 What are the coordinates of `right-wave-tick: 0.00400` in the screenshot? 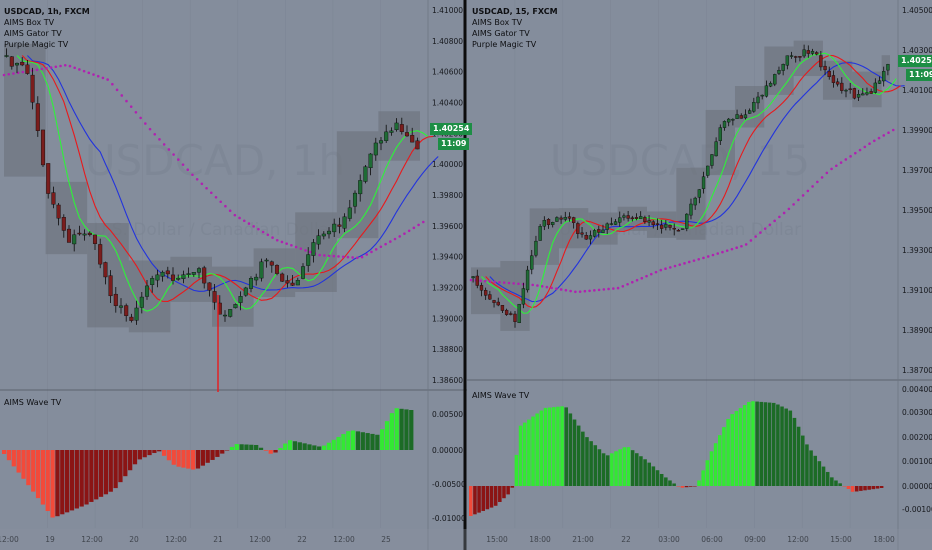 It's located at (917, 389).